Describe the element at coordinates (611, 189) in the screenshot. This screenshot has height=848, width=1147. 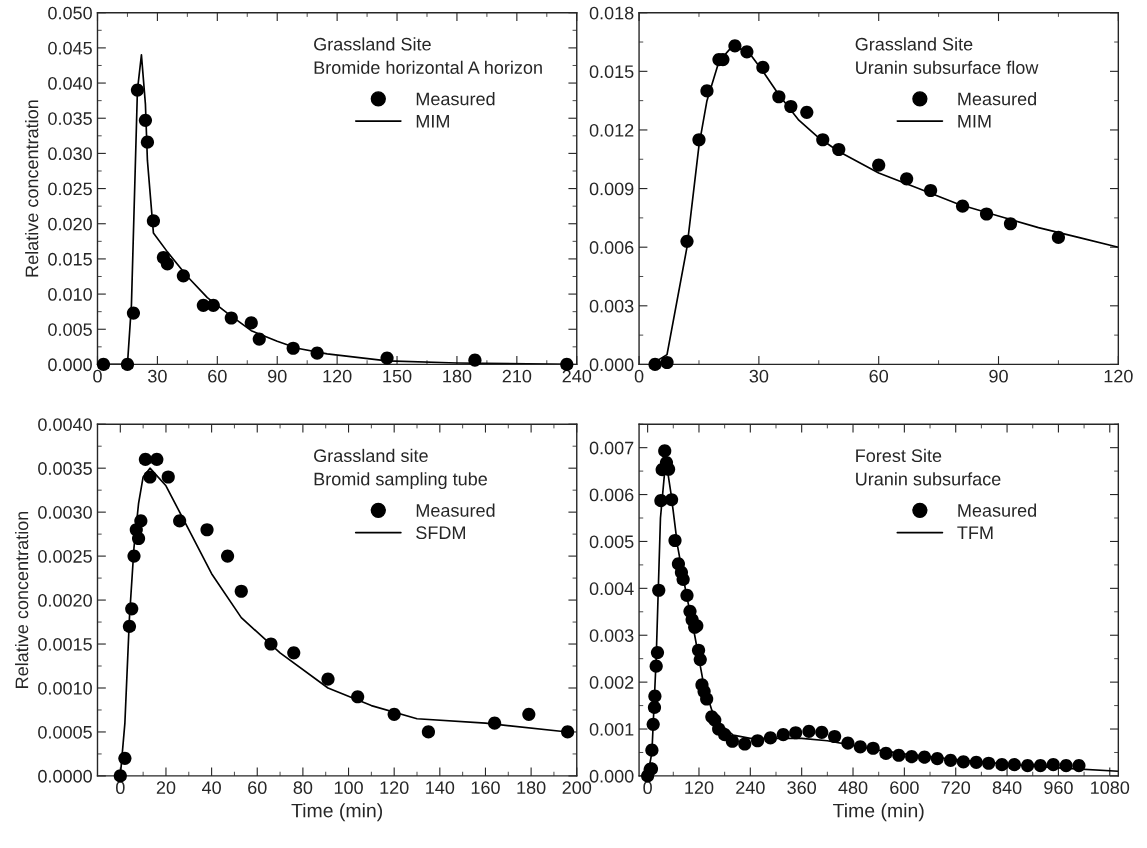
I see `y-tick-label: 0.009` at that location.